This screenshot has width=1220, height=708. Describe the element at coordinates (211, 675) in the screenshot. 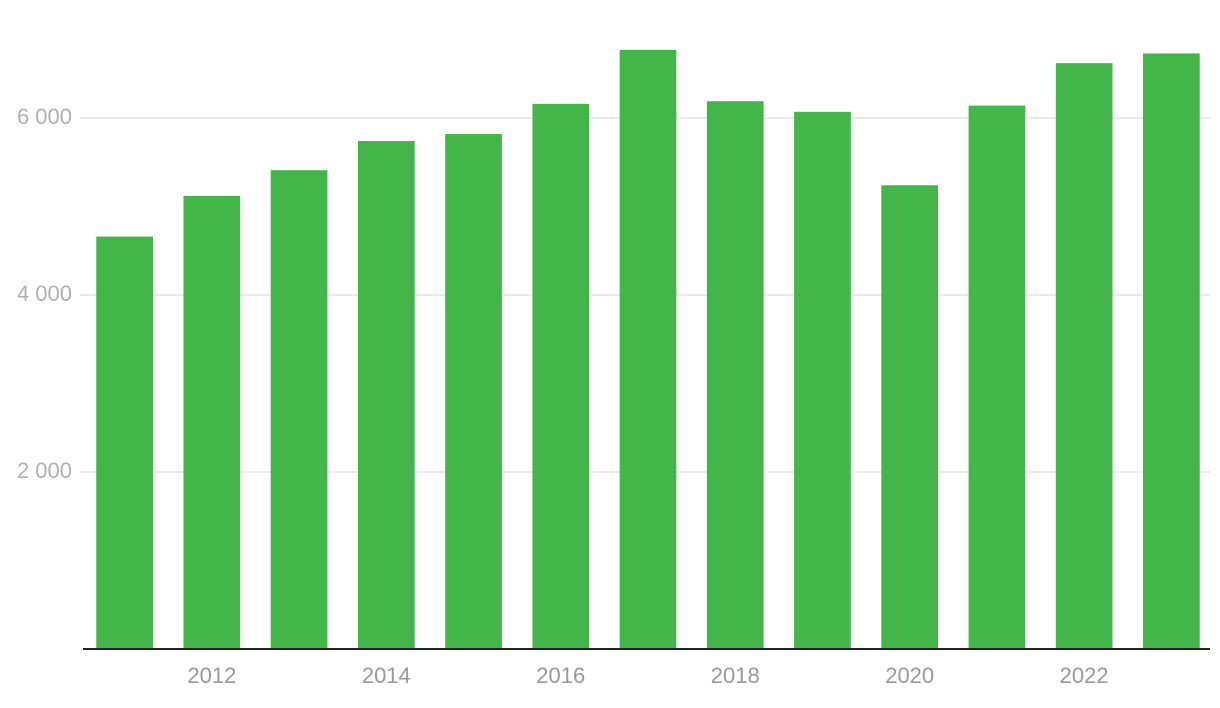

I see `x-tick-label: 2012` at that location.